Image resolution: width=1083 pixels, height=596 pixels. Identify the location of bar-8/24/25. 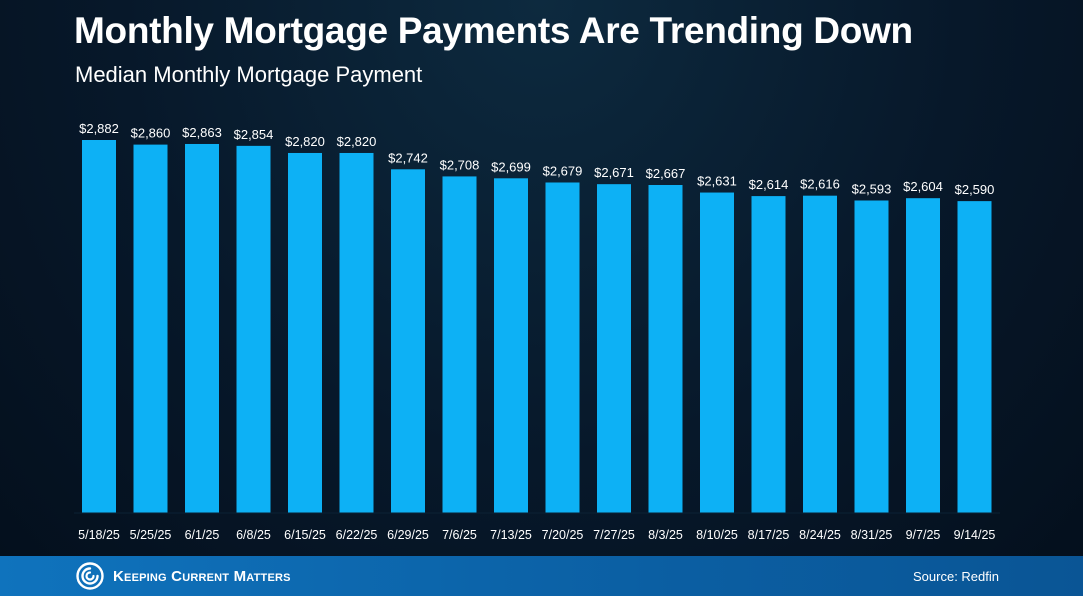
(820, 354).